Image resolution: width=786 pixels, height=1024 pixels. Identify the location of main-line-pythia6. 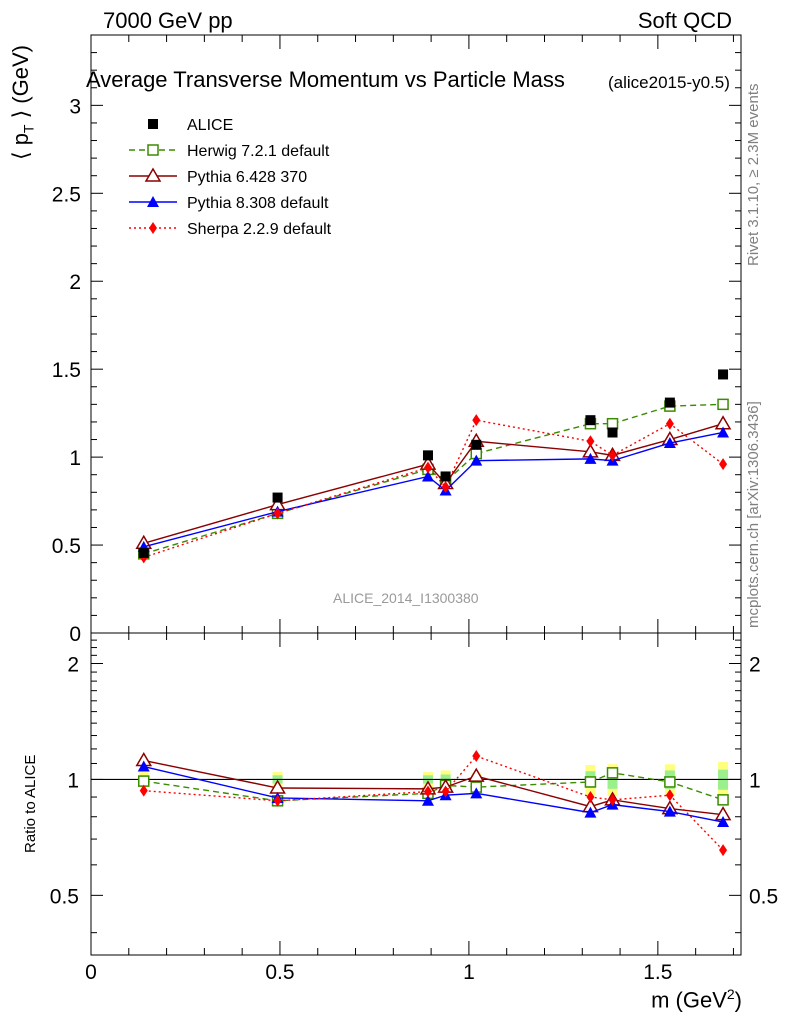
(433, 483).